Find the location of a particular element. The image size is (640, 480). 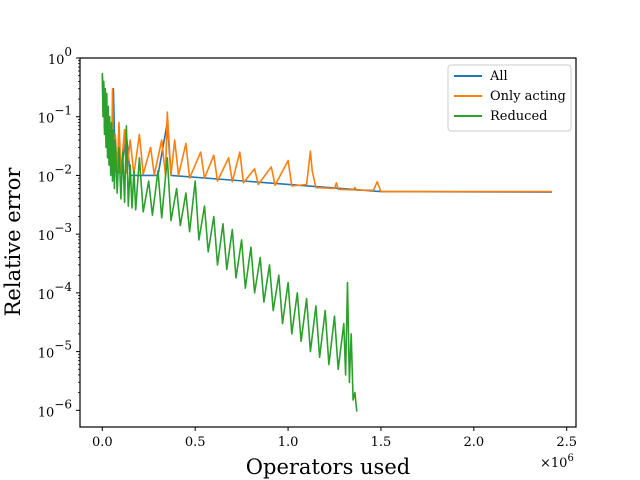

y-tick-label: 10⁰ is located at coordinates (60, 56).